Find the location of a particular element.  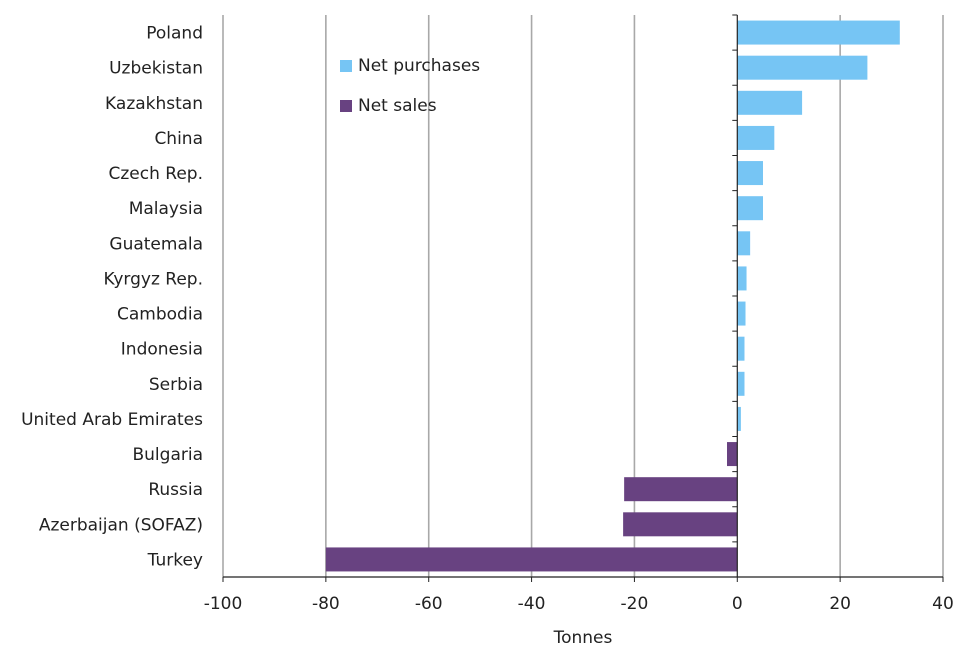

x-tick-label-20: -20 is located at coordinates (635, 604).